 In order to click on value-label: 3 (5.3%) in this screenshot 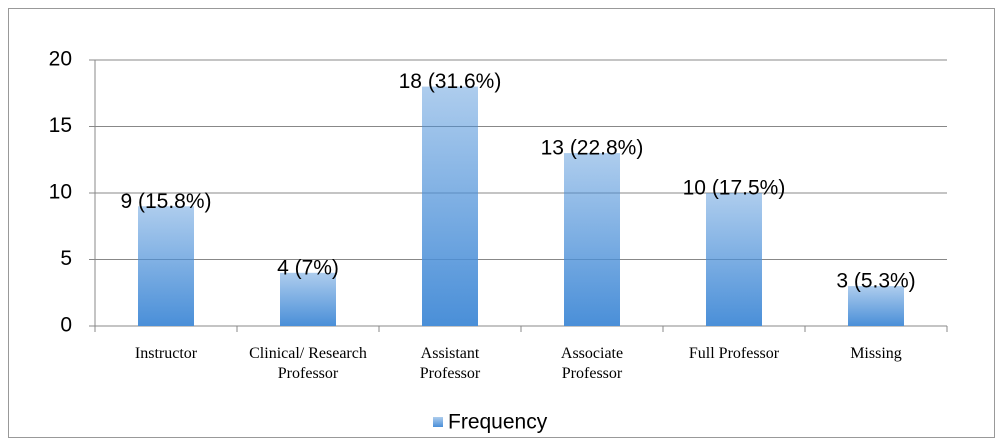, I will do `click(875, 281)`.